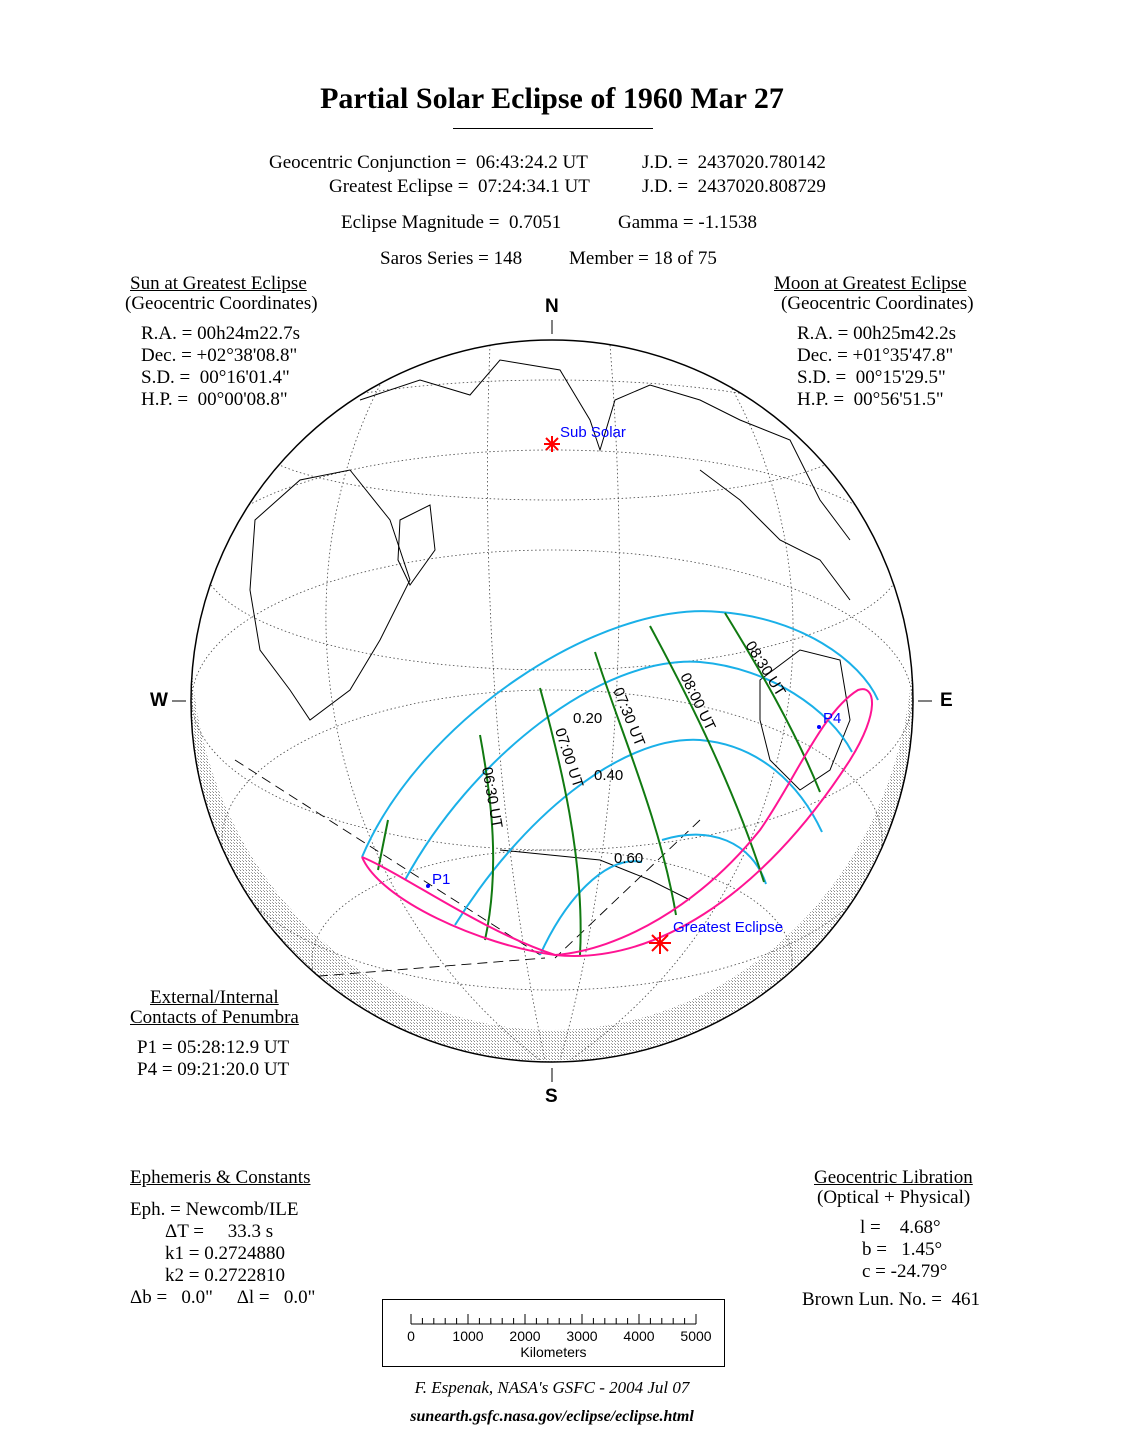 The height and width of the screenshot is (1452, 1121). I want to click on time-curves, so click(599, 784).